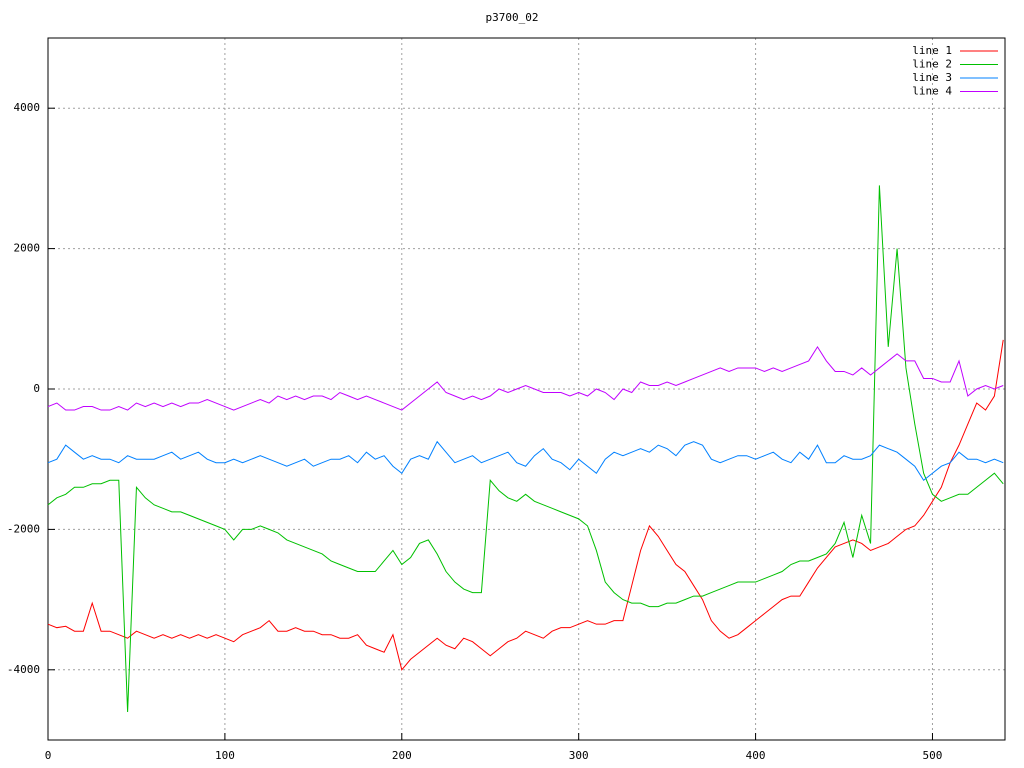  What do you see at coordinates (932, 77) in the screenshot?
I see `legend-label: line 3` at bounding box center [932, 77].